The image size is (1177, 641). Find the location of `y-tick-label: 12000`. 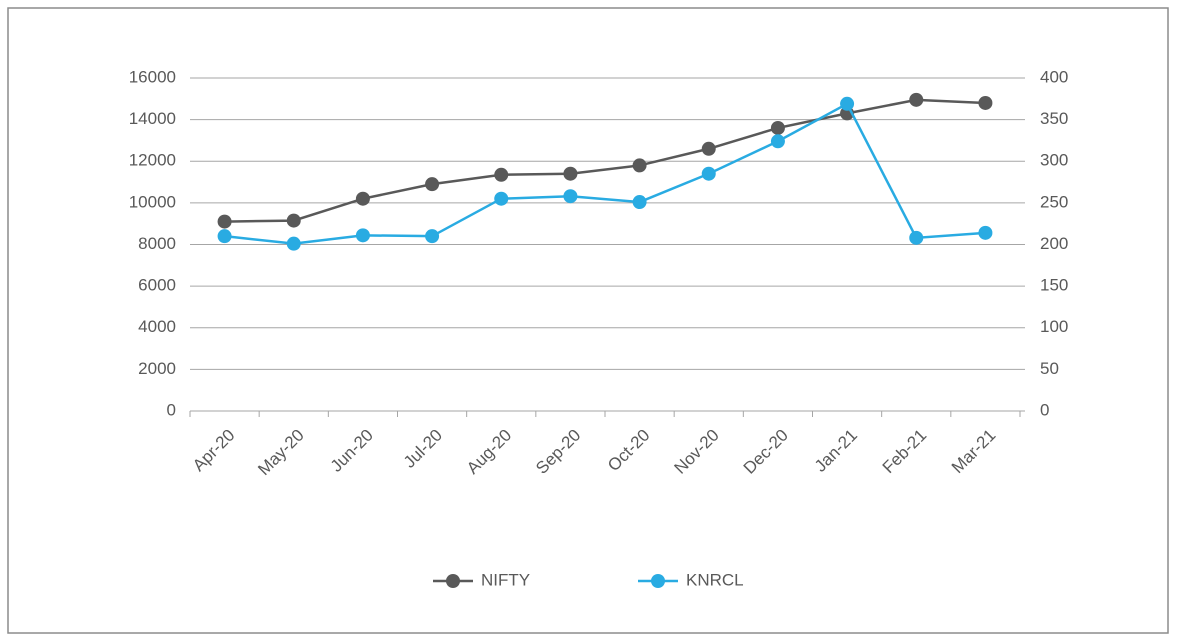

y-tick-label: 12000 is located at coordinates (152, 160).